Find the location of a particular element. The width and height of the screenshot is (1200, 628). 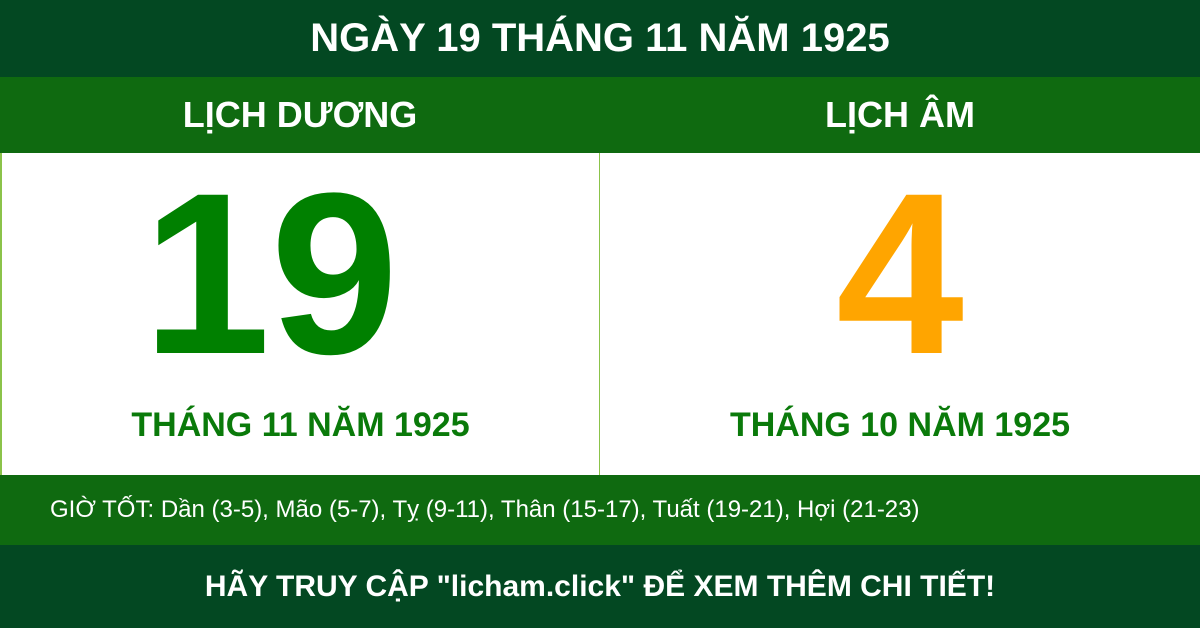

calendar-headings: LỊCH DƯƠNG LỊCH ÂM is located at coordinates (600, 115).